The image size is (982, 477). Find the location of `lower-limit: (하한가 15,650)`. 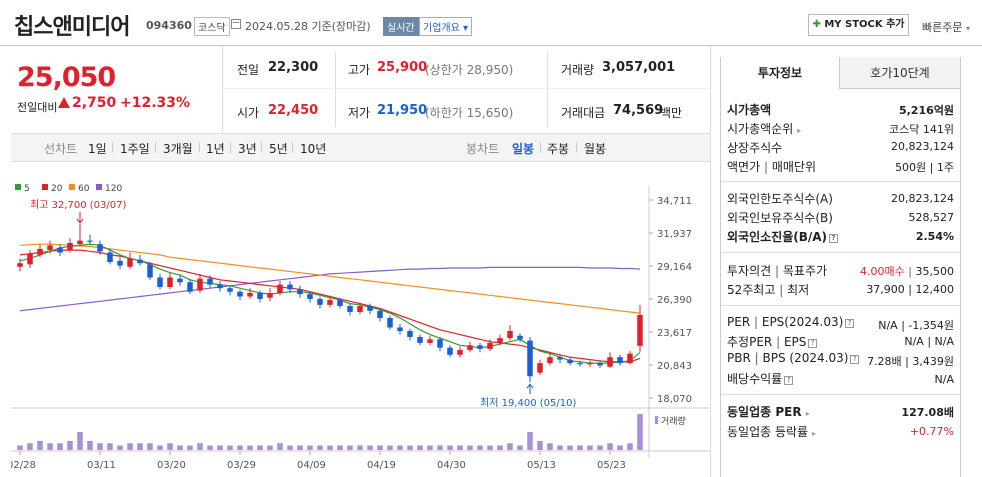

lower-limit: (하한가 15,650) is located at coordinates (469, 113).